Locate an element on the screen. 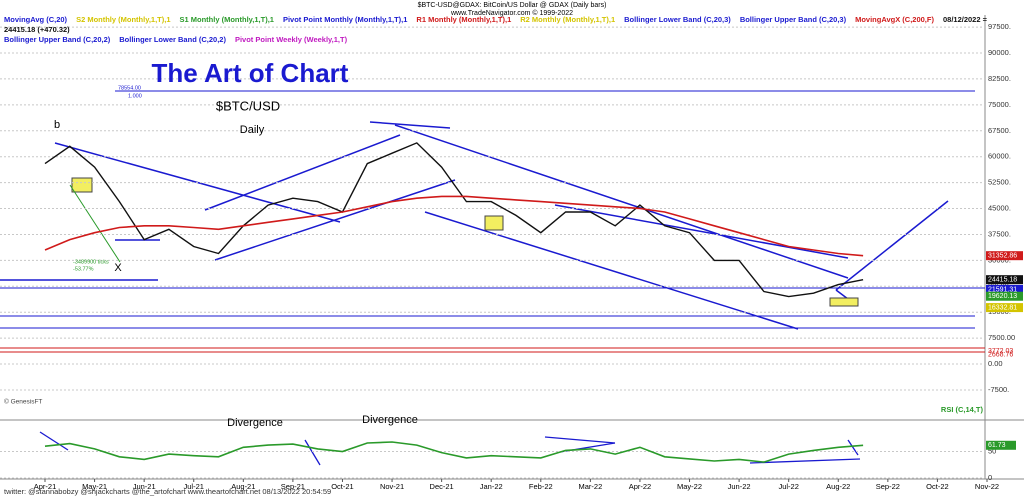 The height and width of the screenshot is (497, 1024). annotation: 1.000 is located at coordinates (135, 96).